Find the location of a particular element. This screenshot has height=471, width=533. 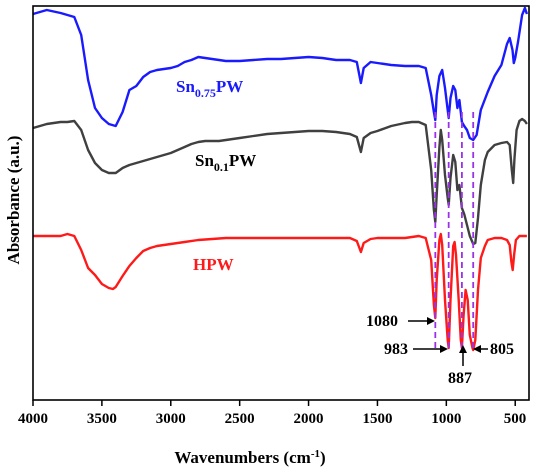

y-axis-title: Absorbance (a.u.) is located at coordinates (13, 200).